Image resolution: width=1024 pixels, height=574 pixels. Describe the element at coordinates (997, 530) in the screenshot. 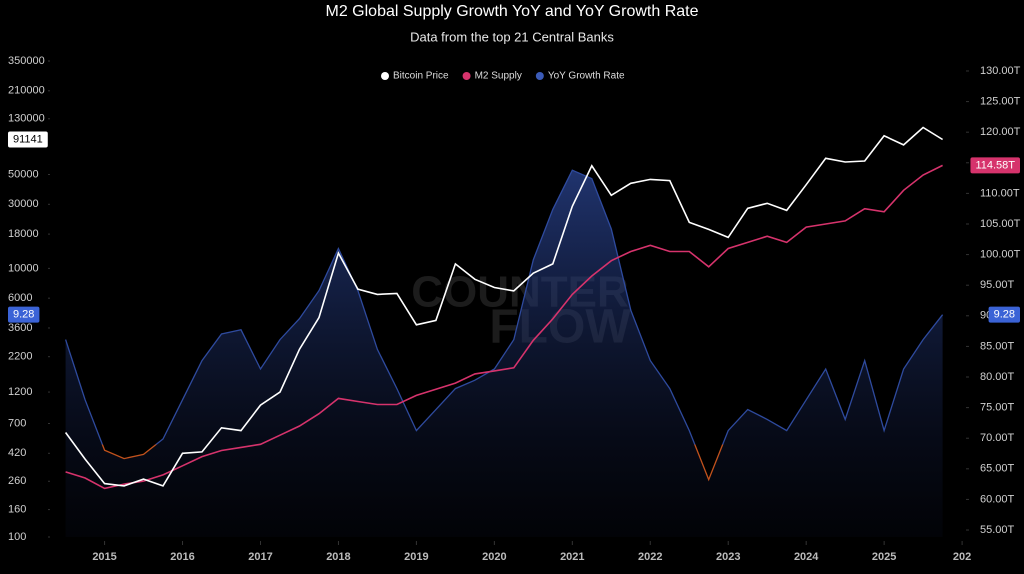

I see `y2-tick-label: 55.00T` at that location.